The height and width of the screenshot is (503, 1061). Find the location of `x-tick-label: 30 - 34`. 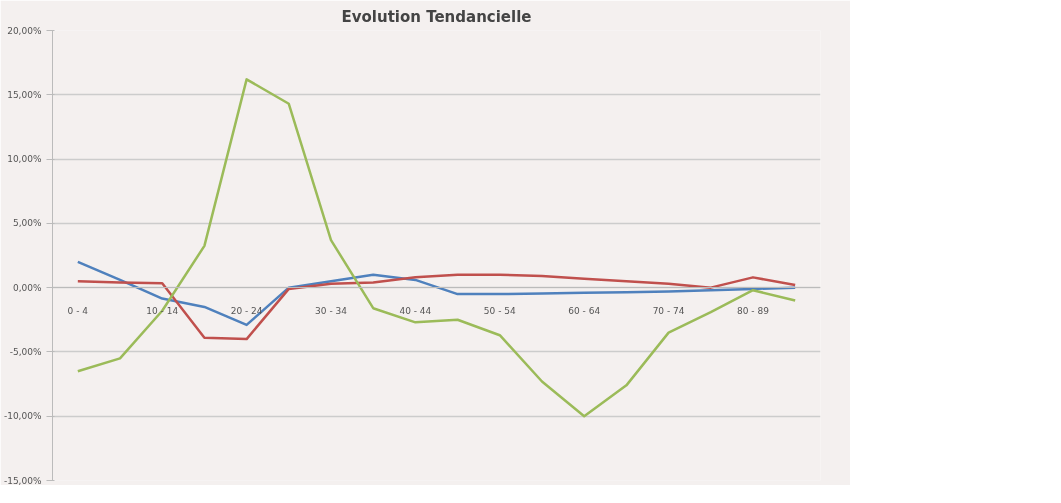

x-tick-label: 30 - 34 is located at coordinates (331, 310).